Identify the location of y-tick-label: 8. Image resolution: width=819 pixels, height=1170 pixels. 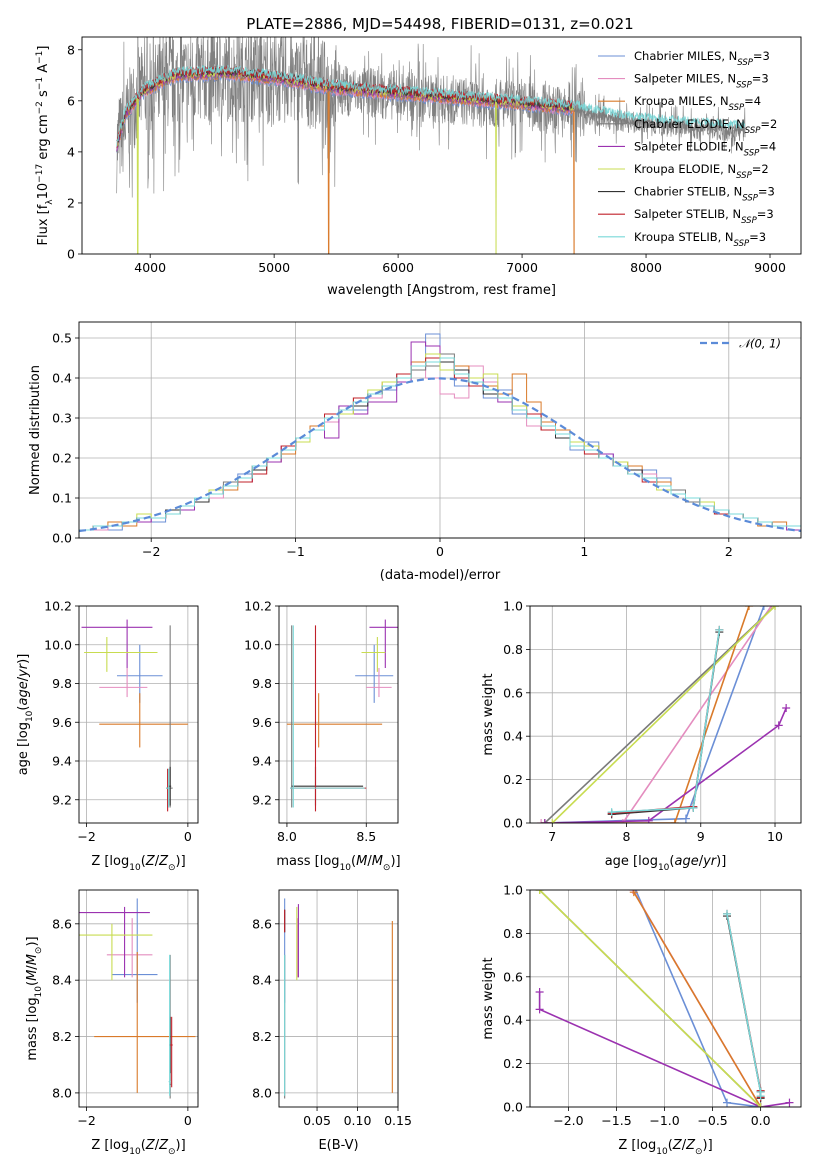
(71, 49).